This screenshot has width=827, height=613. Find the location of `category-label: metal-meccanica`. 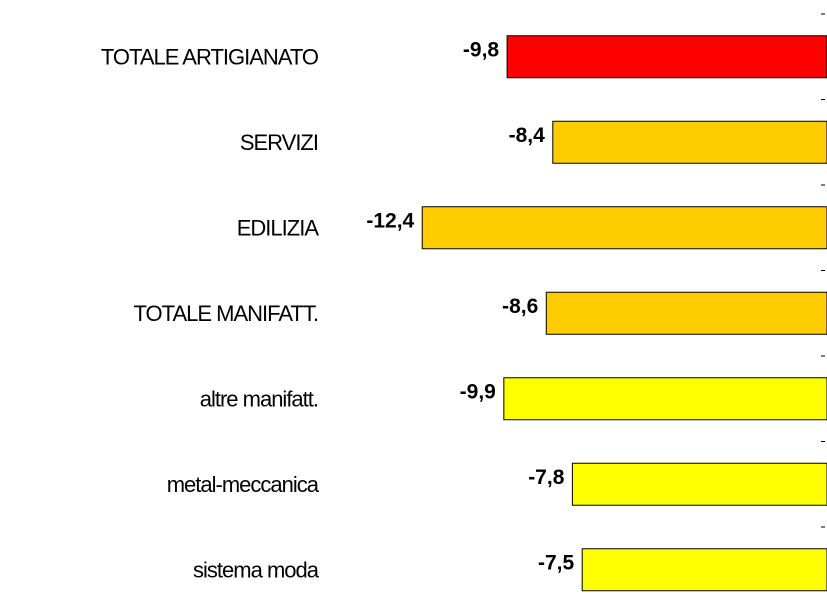

category-label: metal-meccanica is located at coordinates (243, 484).